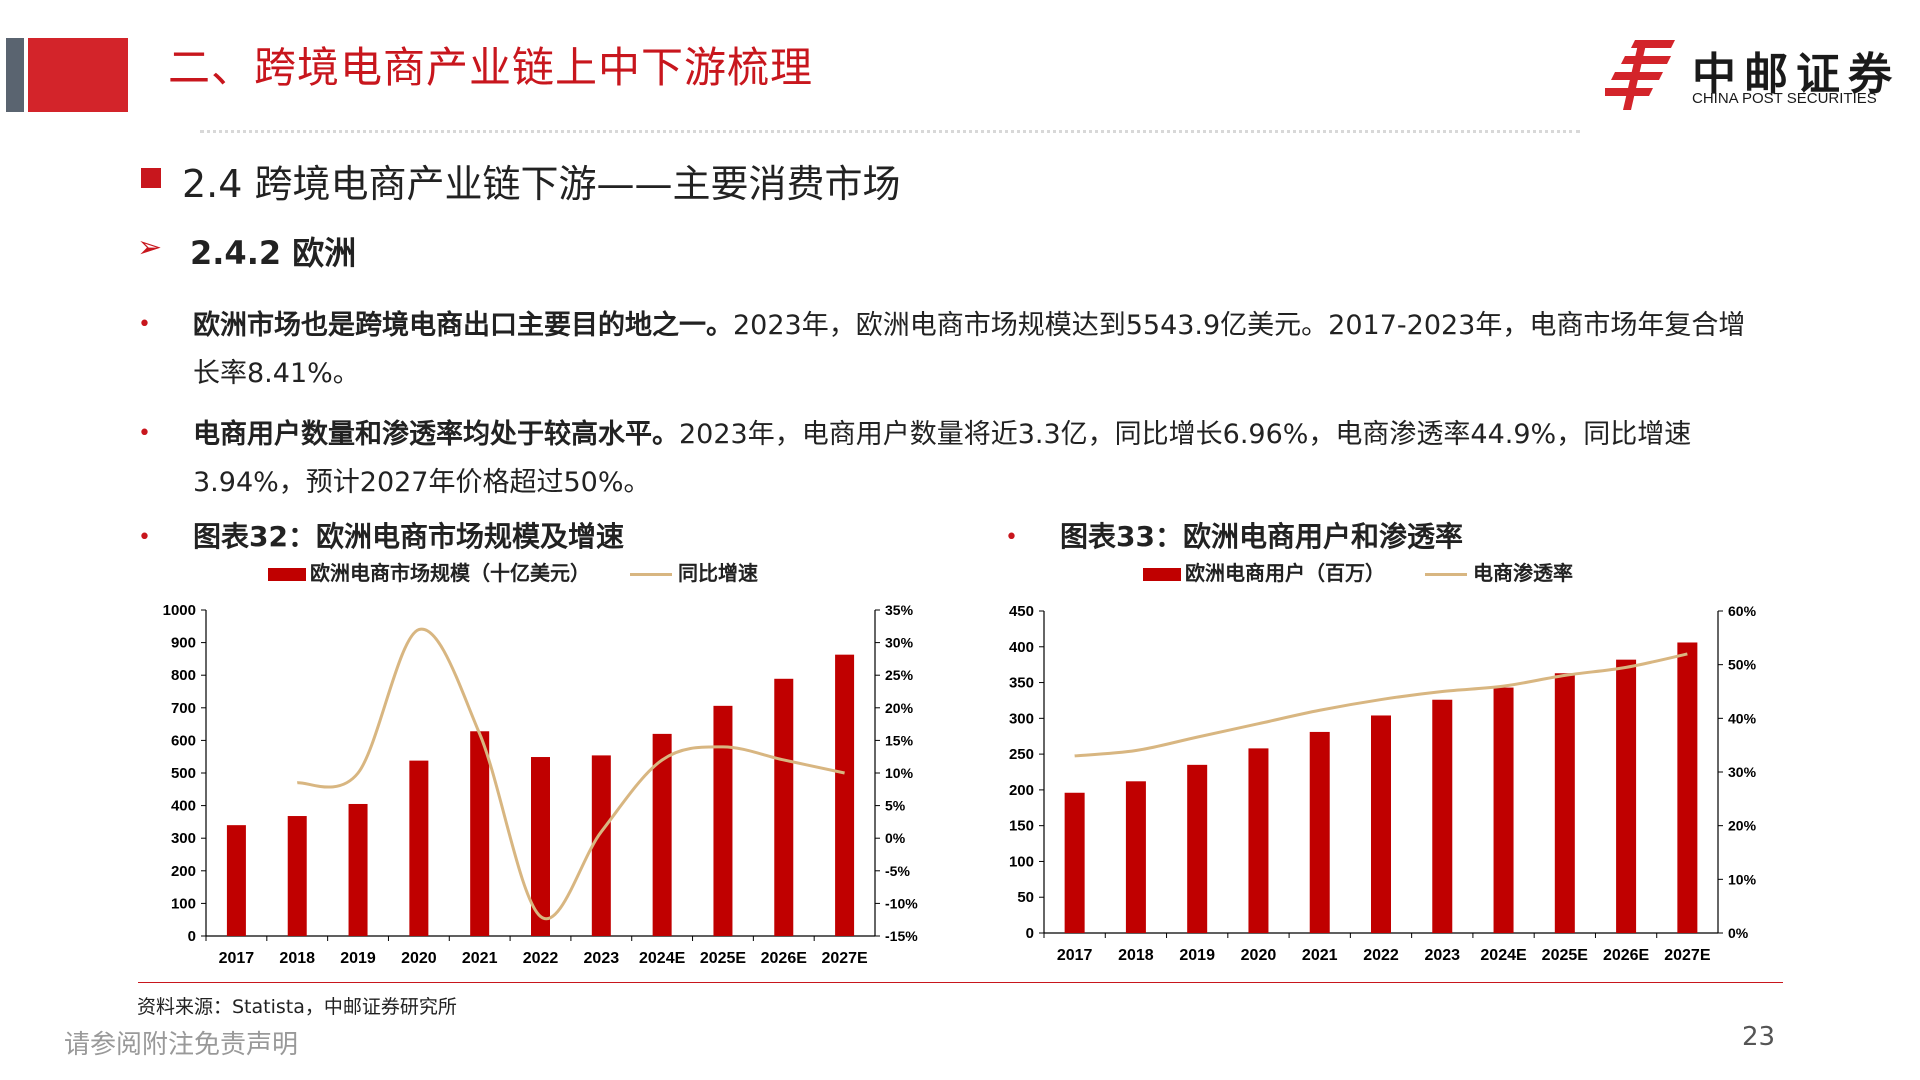  What do you see at coordinates (897, 871) in the screenshot?
I see `chart-1-right-tick-label: -5%` at bounding box center [897, 871].